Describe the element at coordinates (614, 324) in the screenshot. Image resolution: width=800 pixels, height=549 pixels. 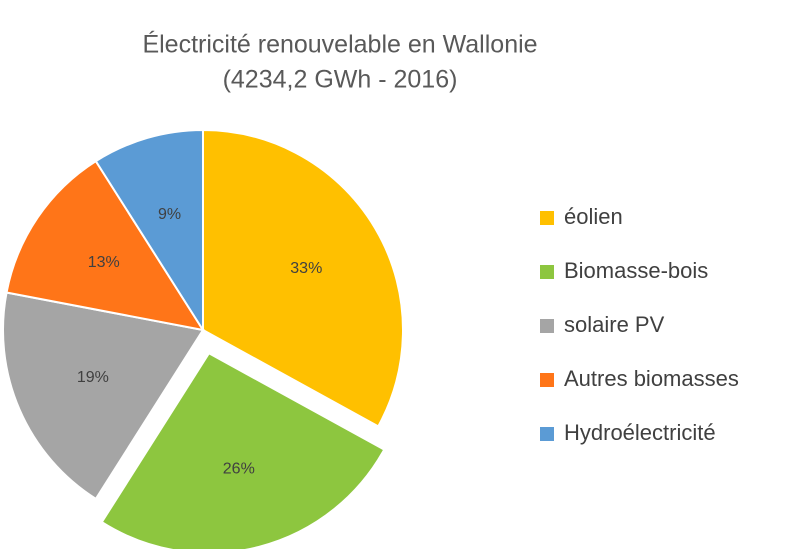
I see `legend-label: solaire PV` at that location.